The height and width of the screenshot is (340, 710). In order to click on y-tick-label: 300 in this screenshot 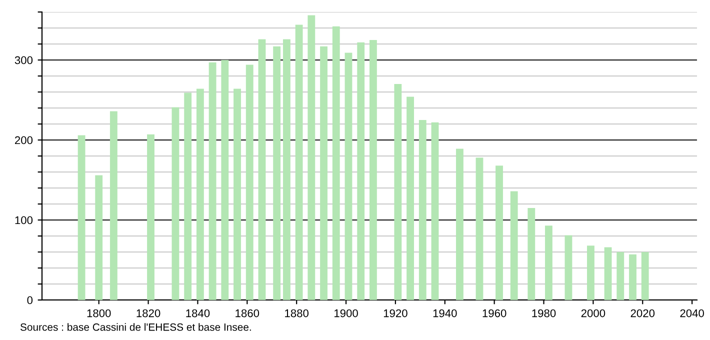, I will do `click(23, 60)`.